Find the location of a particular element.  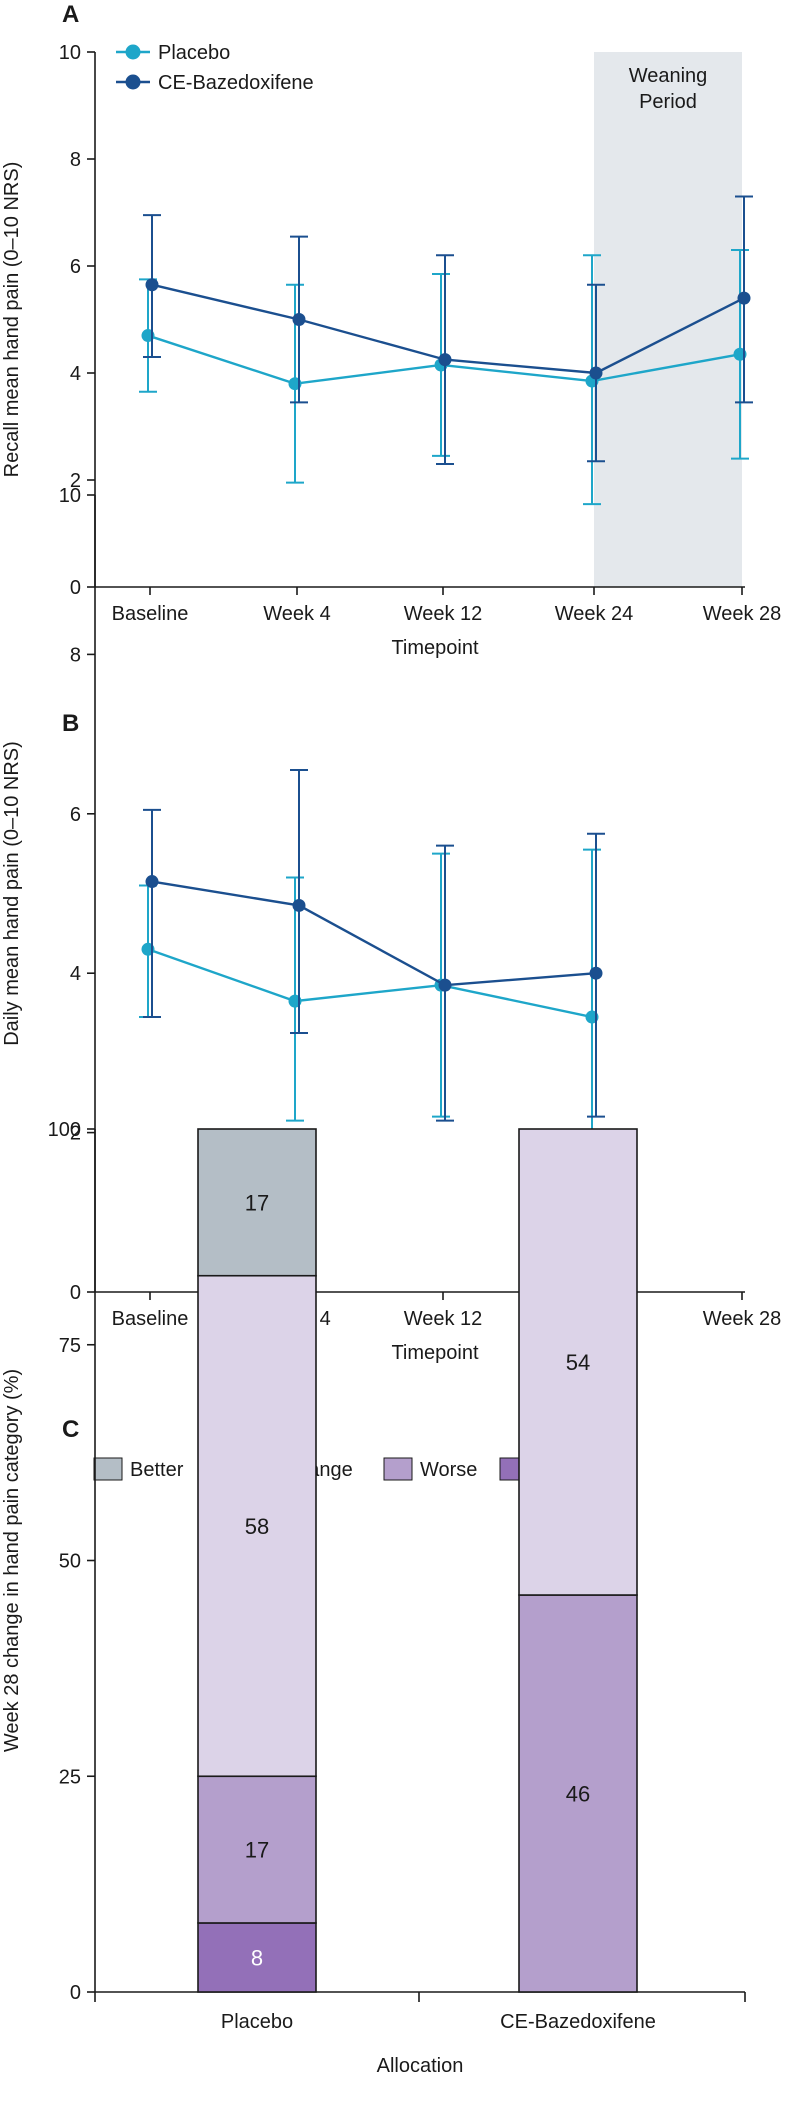

bar-value-label: 54 is located at coordinates (578, 1362).